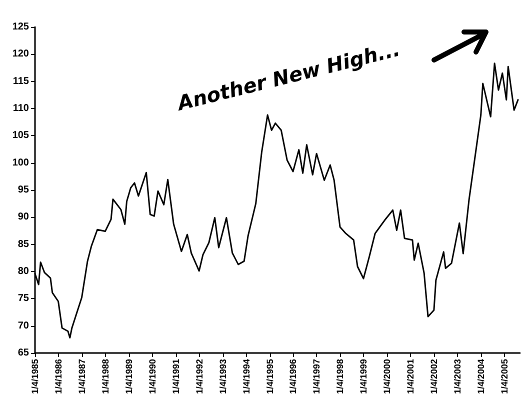  Describe the element at coordinates (21, 108) in the screenshot. I see `y-tick-label: 110` at that location.